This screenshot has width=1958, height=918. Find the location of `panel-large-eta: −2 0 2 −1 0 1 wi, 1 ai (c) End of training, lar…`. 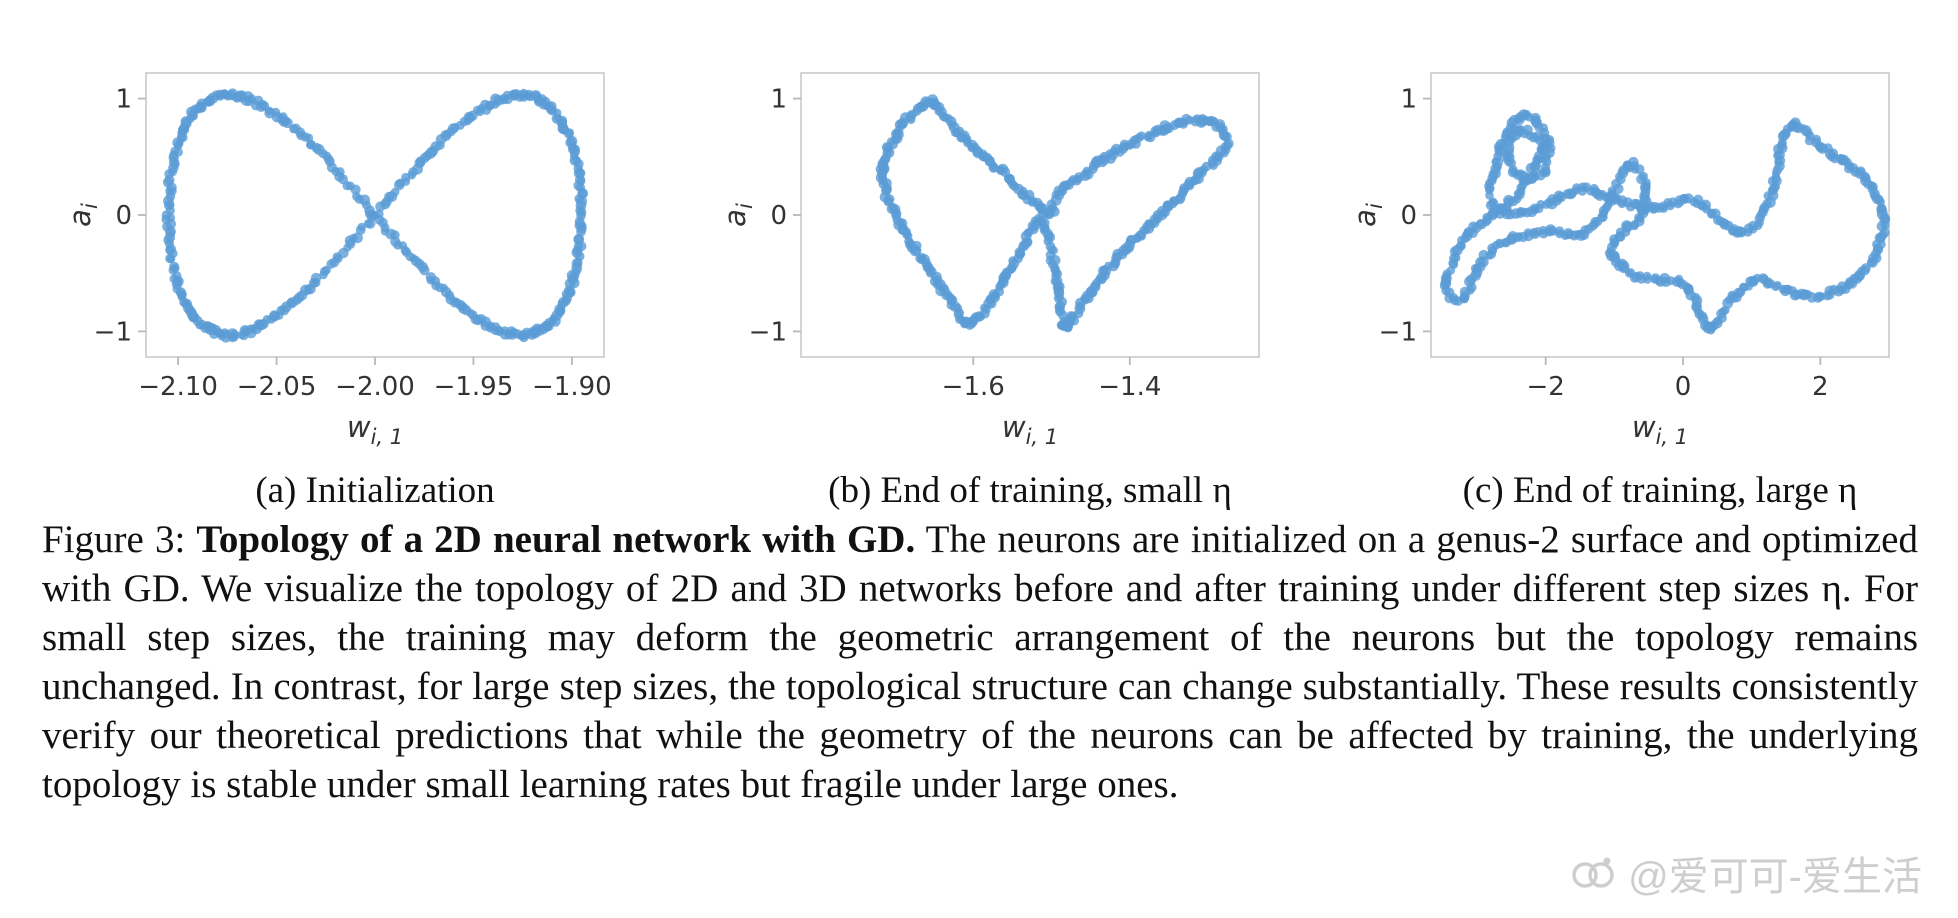

panel-large-eta: −2 0 2 −1 0 1 wi, 1 ai (c) End of training, lar… is located at coordinates (1615, 284).